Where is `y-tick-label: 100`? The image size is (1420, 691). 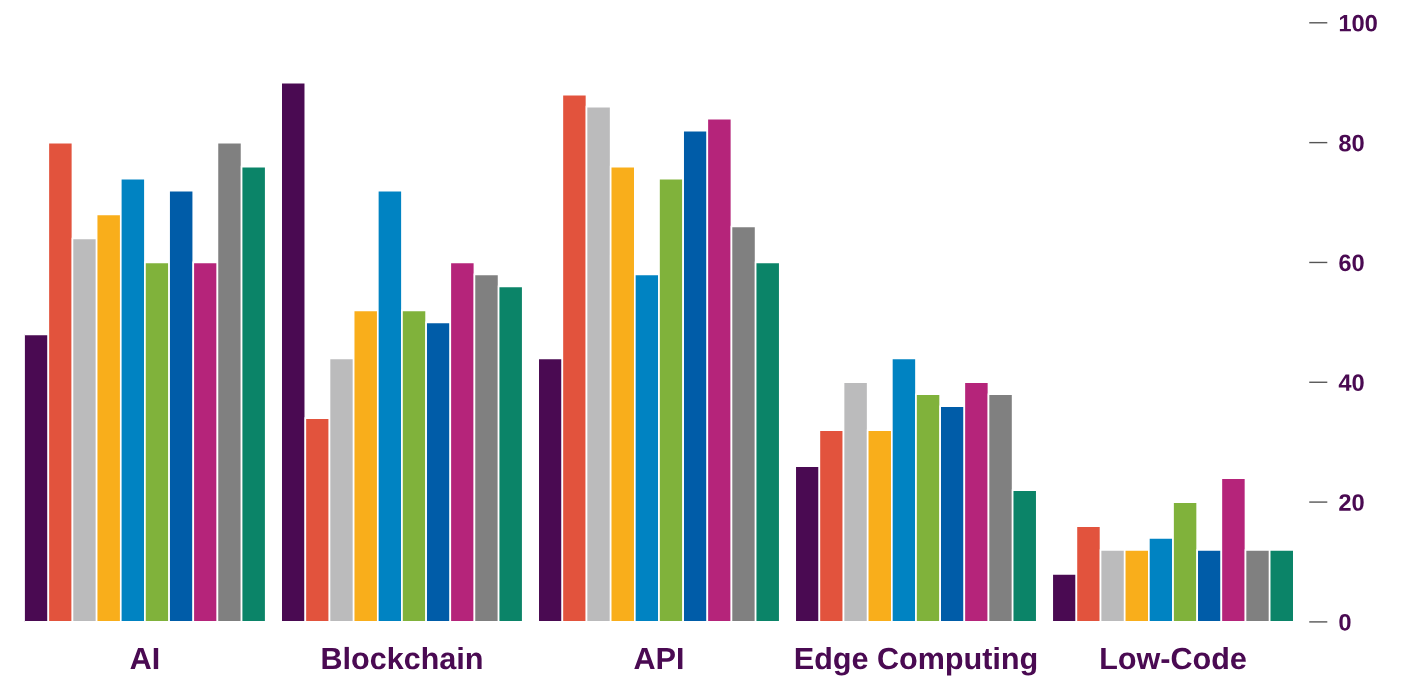 y-tick-label: 100 is located at coordinates (1358, 23).